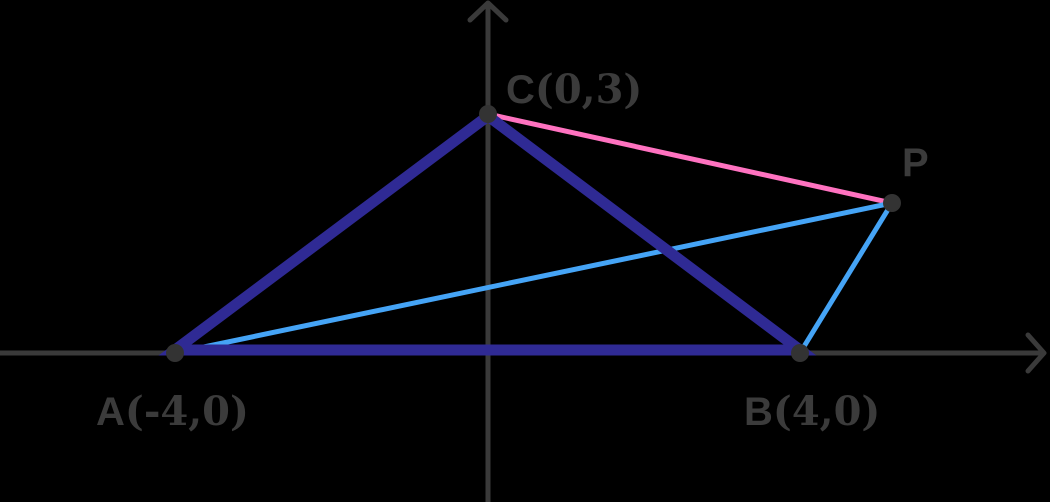  Describe the element at coordinates (110, 412) in the screenshot. I see `label-a-letter: A` at that location.